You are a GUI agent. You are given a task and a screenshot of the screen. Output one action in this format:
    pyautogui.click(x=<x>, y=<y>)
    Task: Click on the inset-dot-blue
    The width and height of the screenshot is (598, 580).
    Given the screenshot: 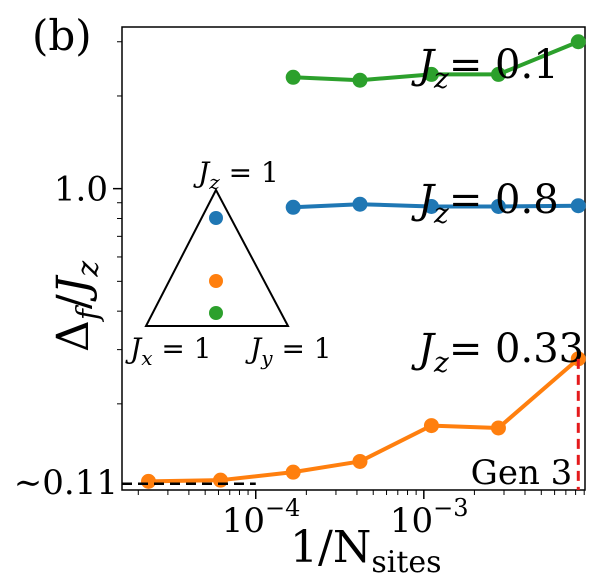 What is the action you would take?
    pyautogui.click(x=216, y=218)
    